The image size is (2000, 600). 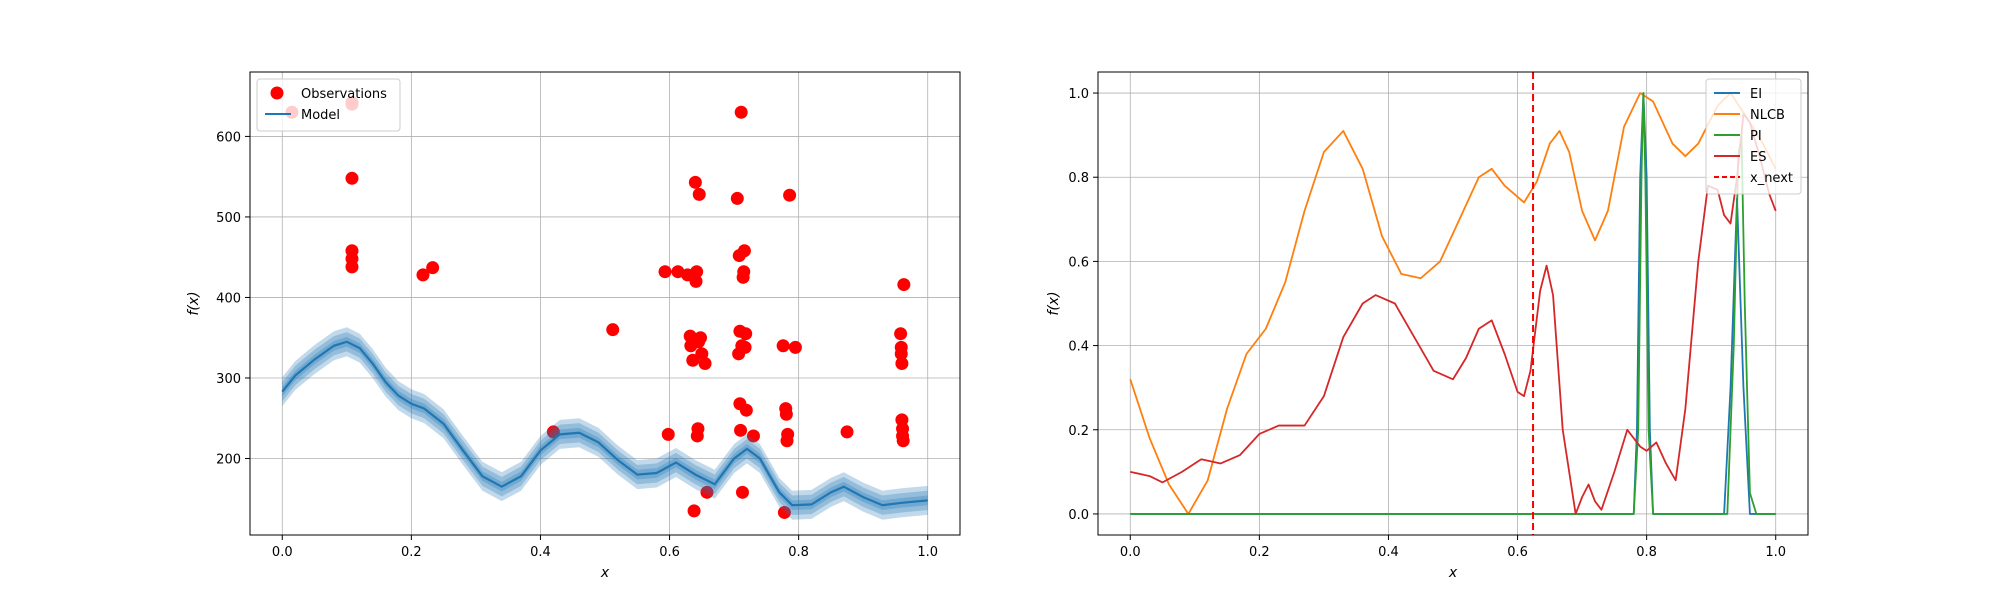 What do you see at coordinates (1758, 157) in the screenshot?
I see `legend-label: ES` at bounding box center [1758, 157].